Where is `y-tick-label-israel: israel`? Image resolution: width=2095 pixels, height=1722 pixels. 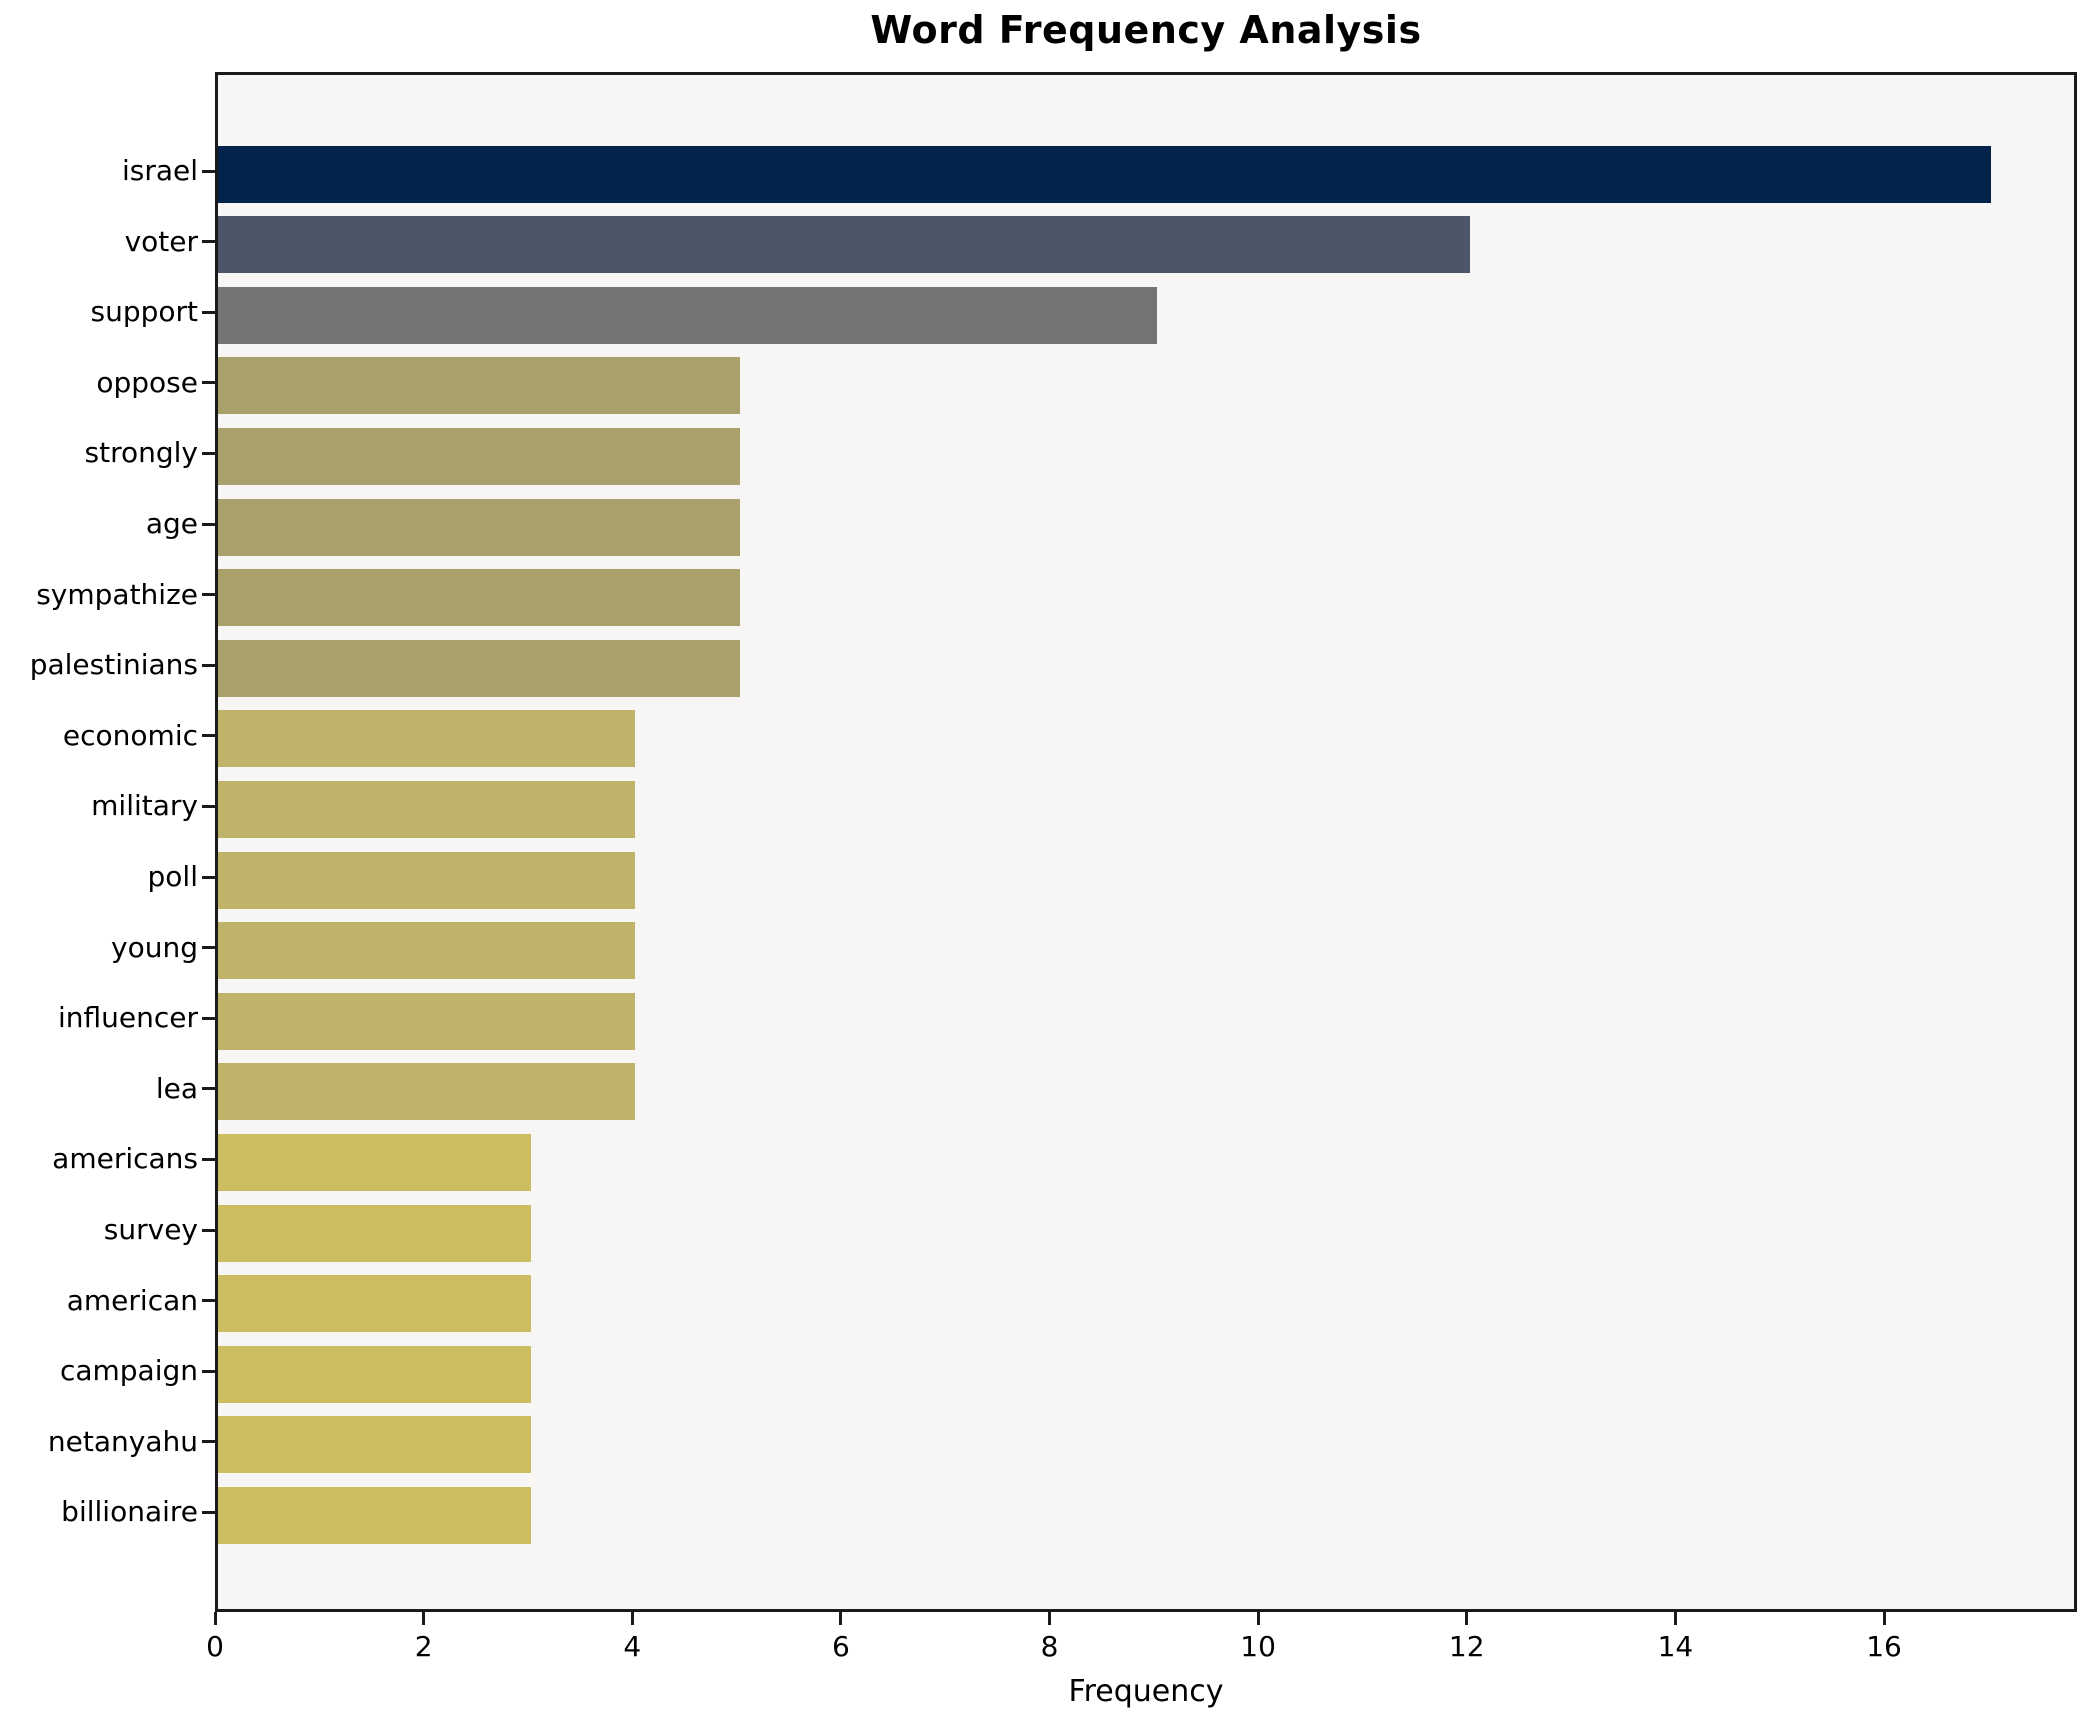
y-tick-label-israel: israel is located at coordinates (159, 170).